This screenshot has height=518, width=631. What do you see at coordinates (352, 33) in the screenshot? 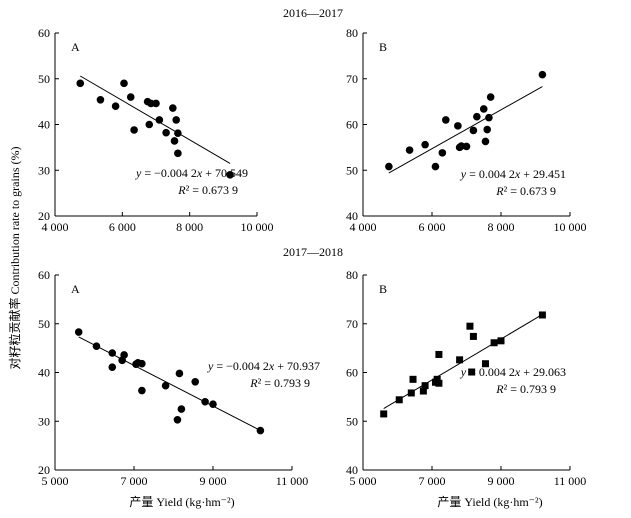
I see `y-tick-label: 80` at bounding box center [352, 33].